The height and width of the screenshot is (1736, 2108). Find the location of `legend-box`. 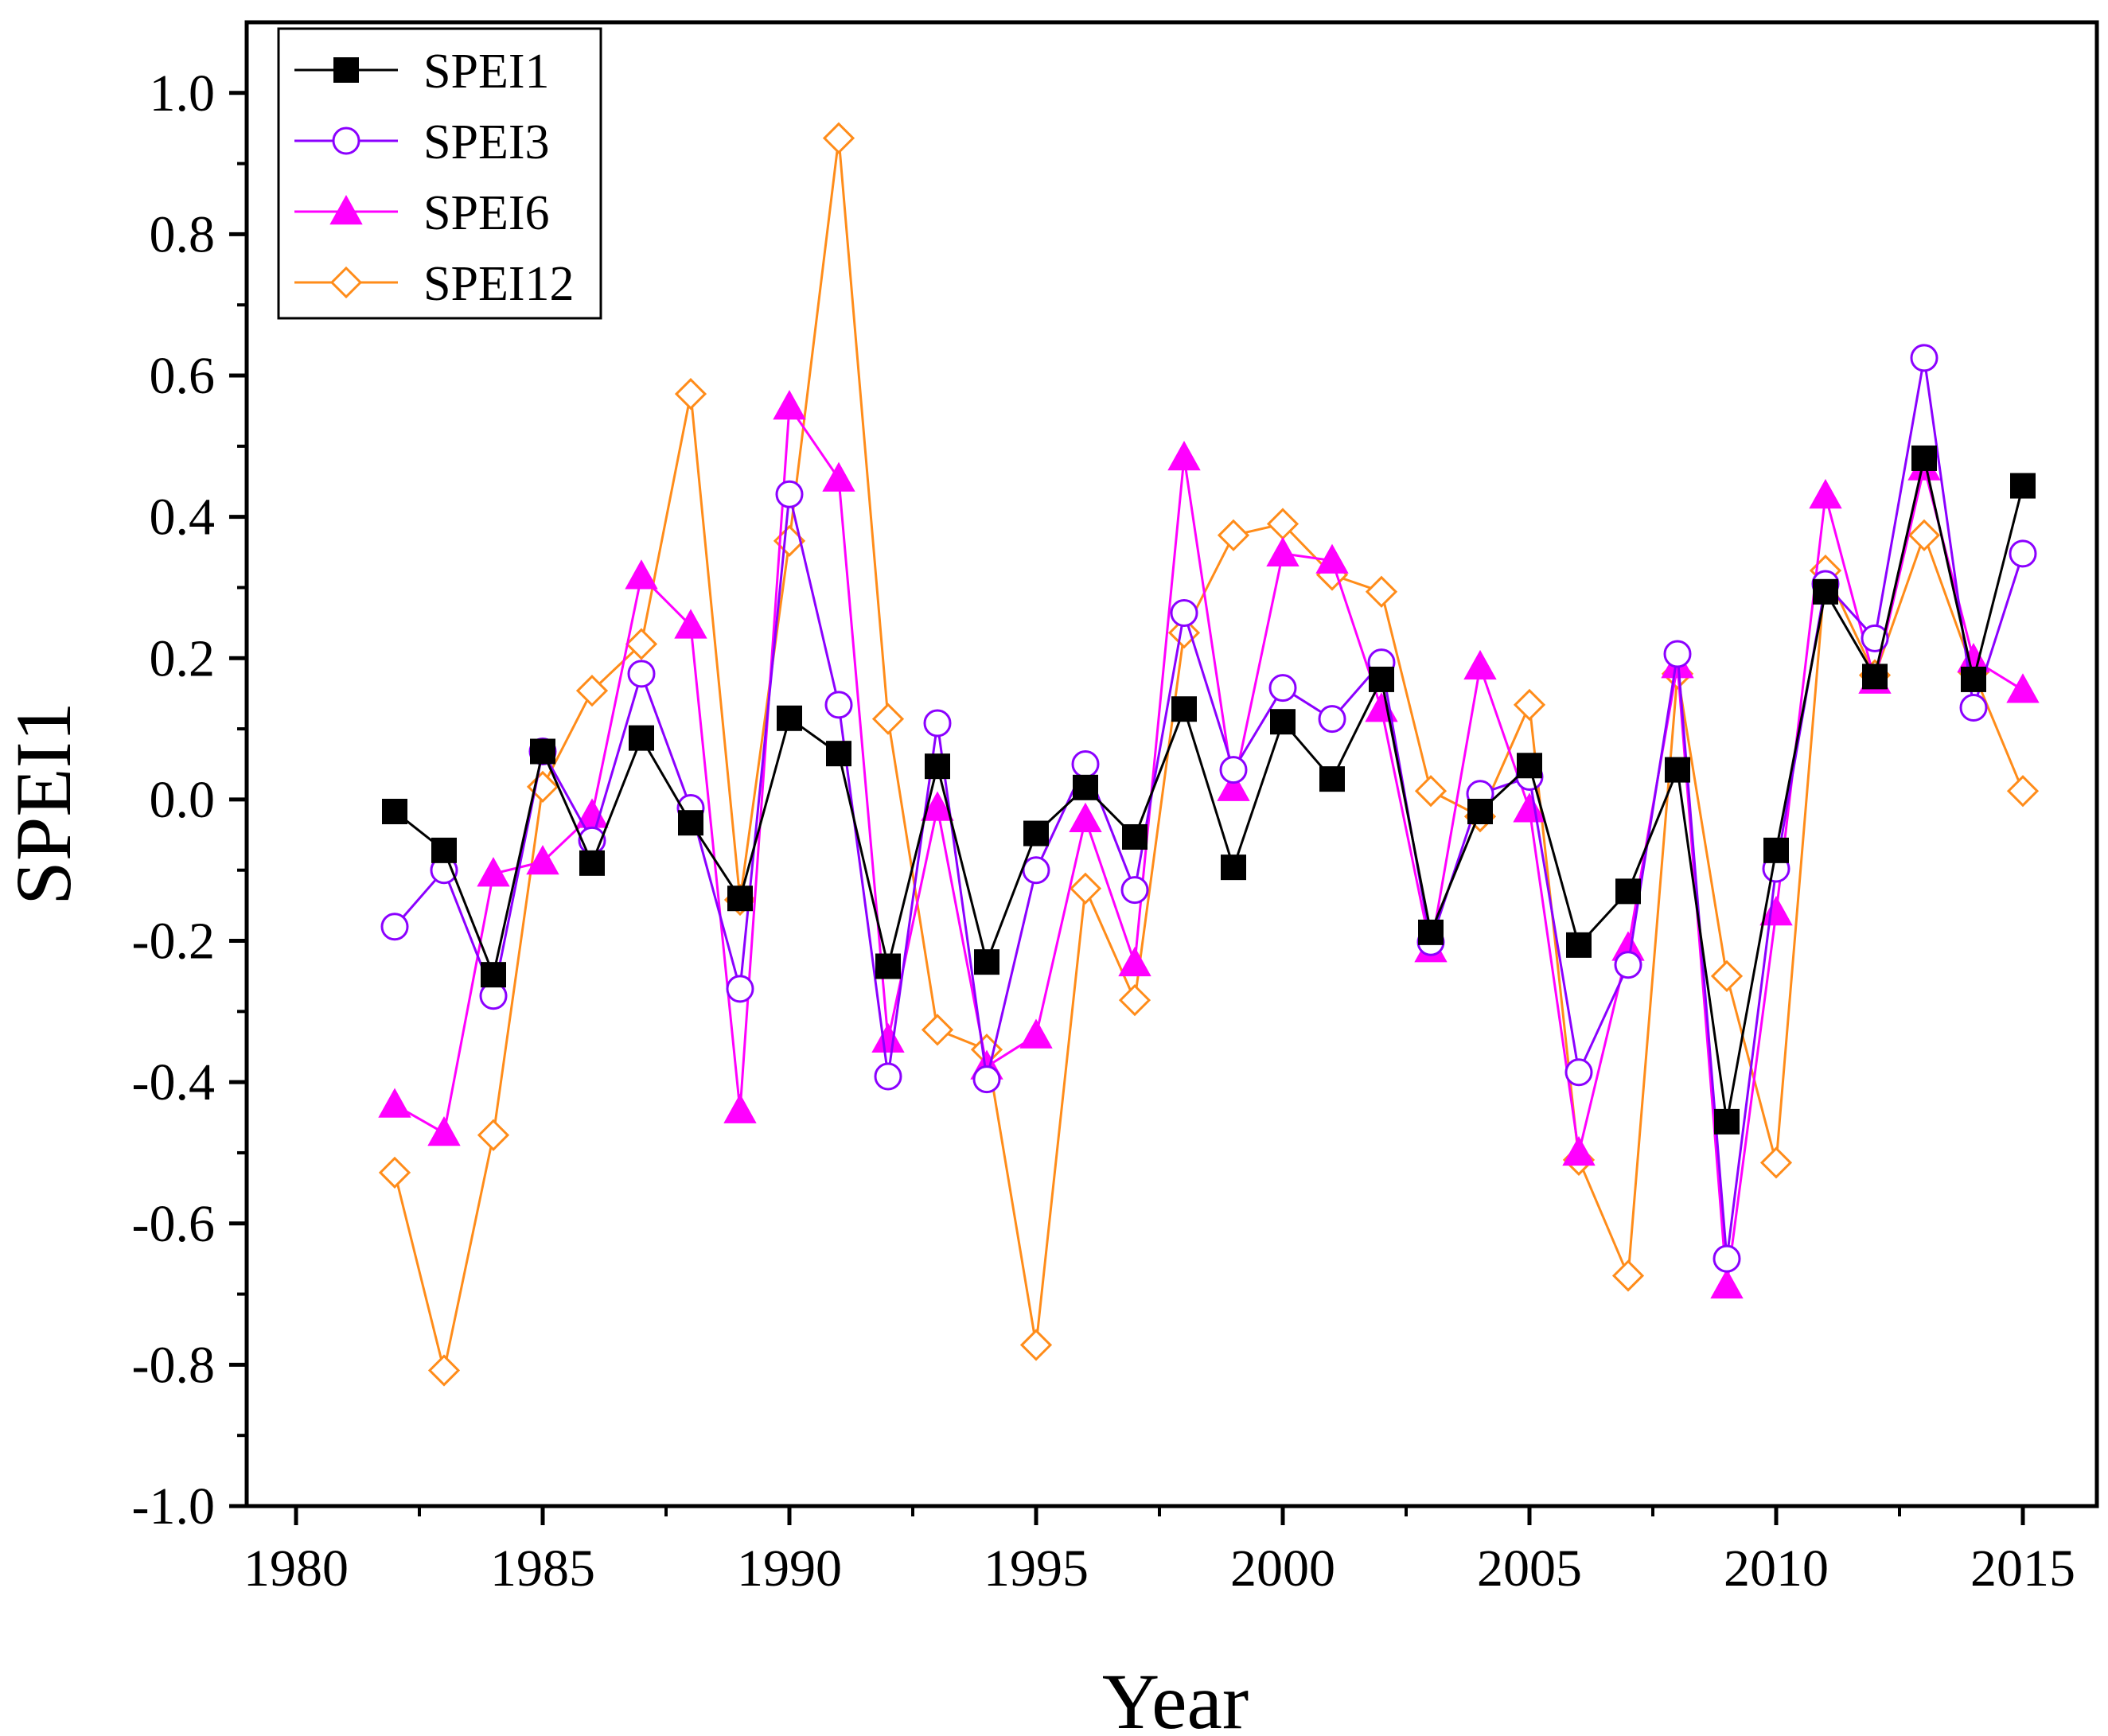

legend-box is located at coordinates (439, 173).